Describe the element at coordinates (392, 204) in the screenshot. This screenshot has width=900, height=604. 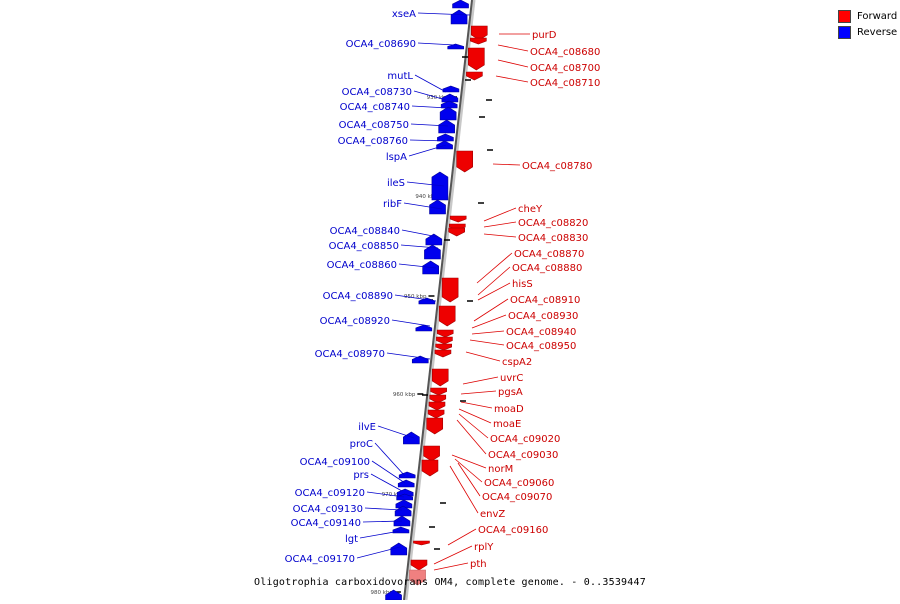
I see `reverse-gene-label: ribF` at that location.